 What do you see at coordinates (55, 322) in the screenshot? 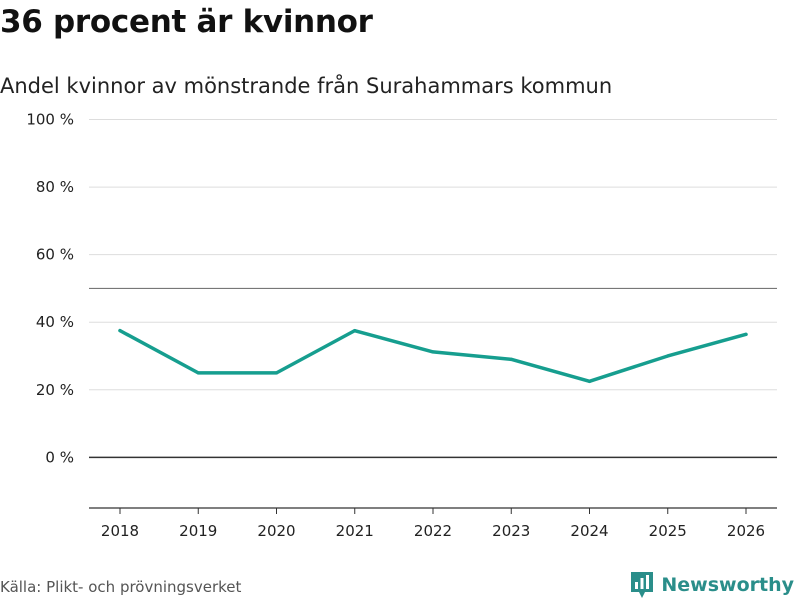
I see `y-tick-label: 40 %` at bounding box center [55, 322].